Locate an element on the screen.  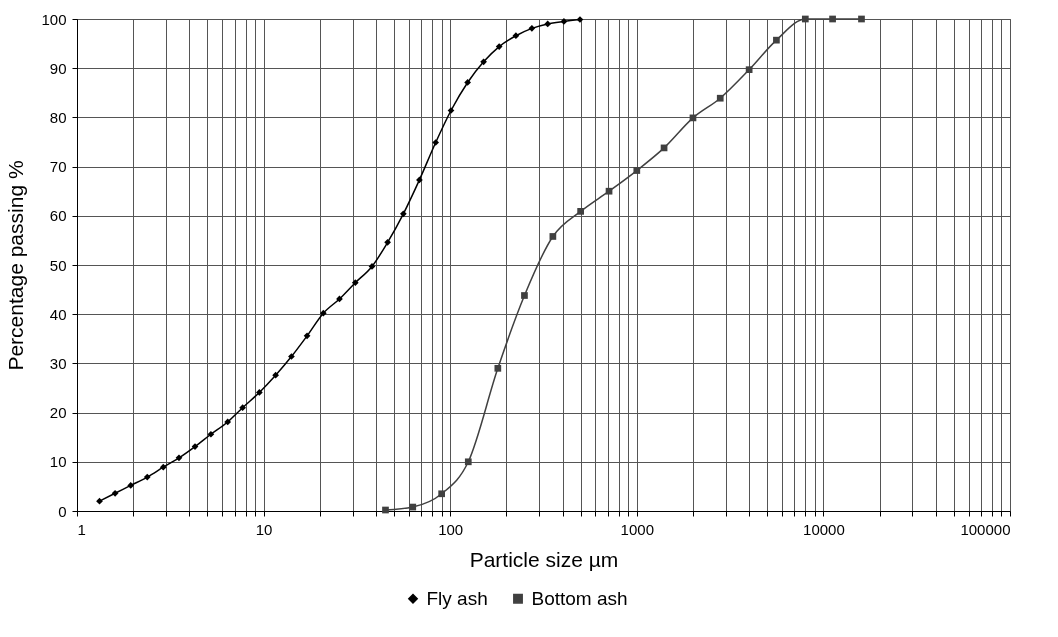
y-tick-label: 10 is located at coordinates (58, 462).